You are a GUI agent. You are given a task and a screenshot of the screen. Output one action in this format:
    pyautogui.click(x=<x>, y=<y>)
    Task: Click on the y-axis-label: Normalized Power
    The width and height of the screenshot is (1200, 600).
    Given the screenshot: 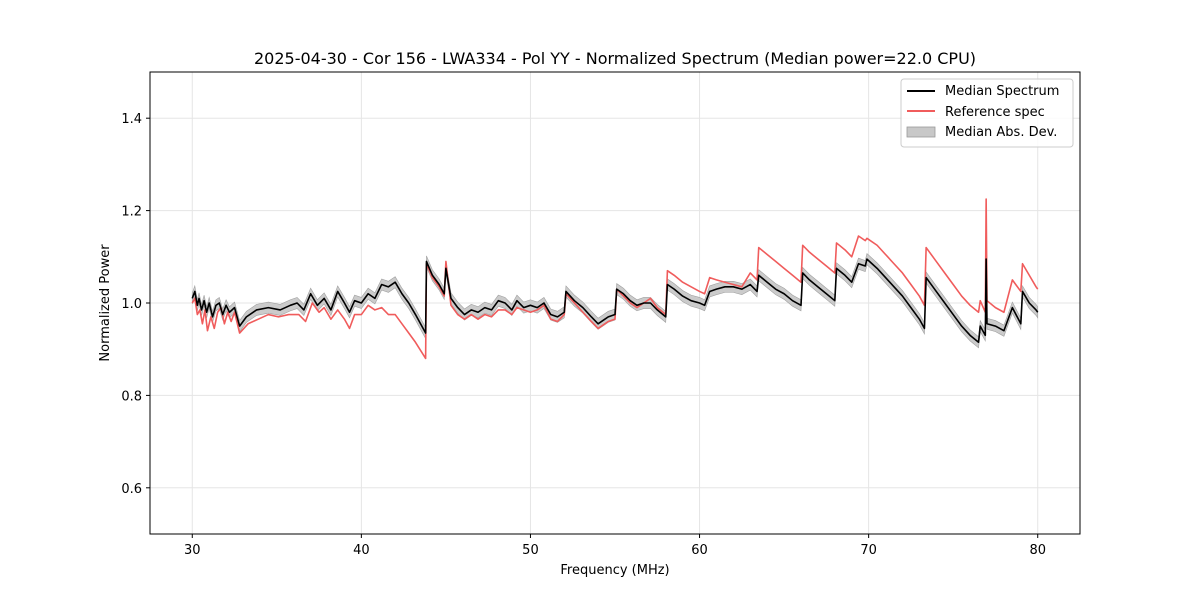 What is the action you would take?
    pyautogui.click(x=105, y=303)
    